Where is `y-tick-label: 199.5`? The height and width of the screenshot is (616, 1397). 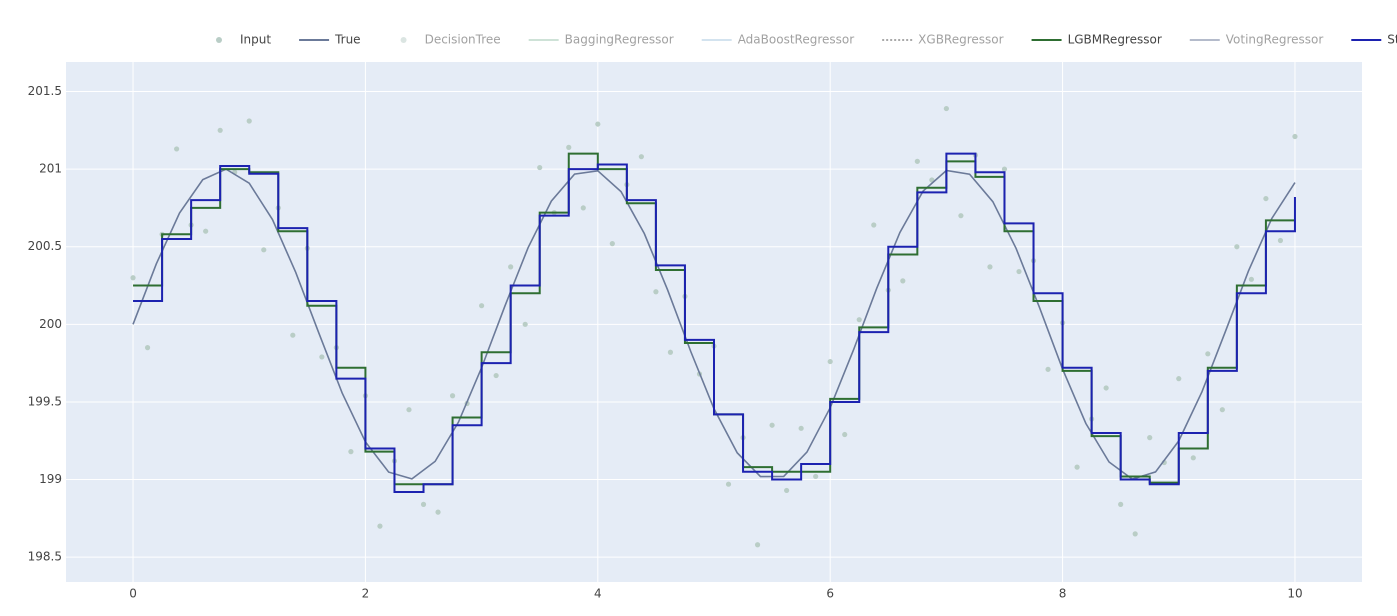
y-tick-label: 199.5 is located at coordinates (45, 401).